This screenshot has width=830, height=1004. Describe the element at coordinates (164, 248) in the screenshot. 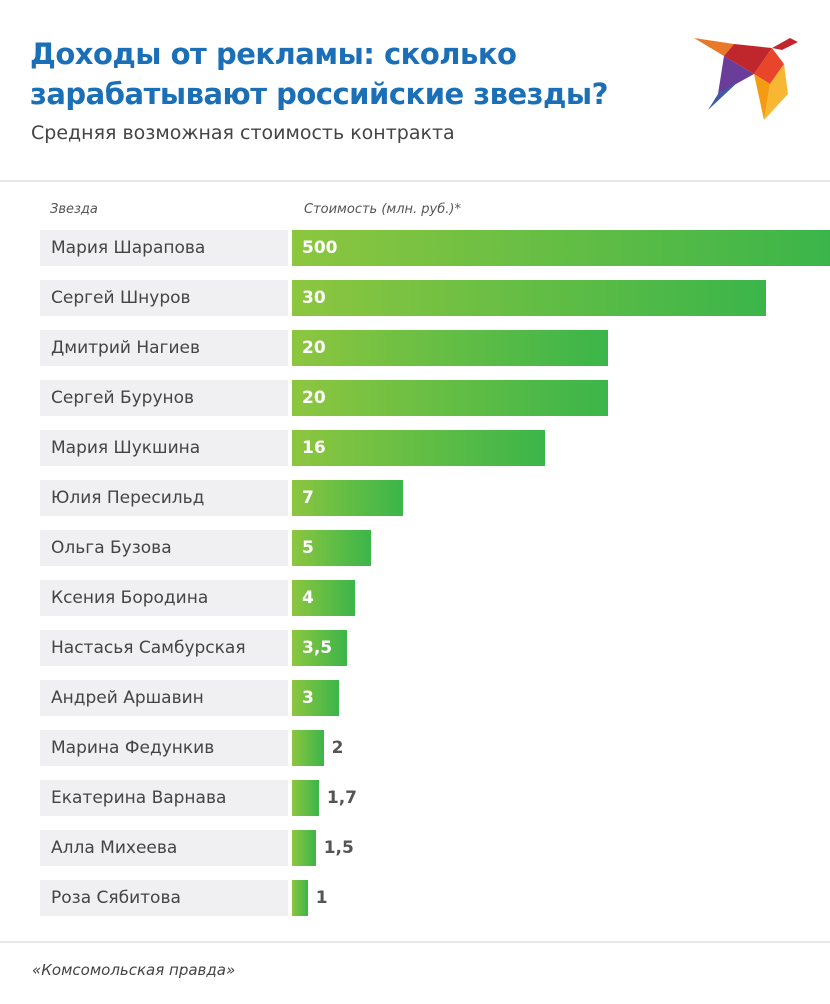

I see `category-label: Мария Шарапова` at that location.